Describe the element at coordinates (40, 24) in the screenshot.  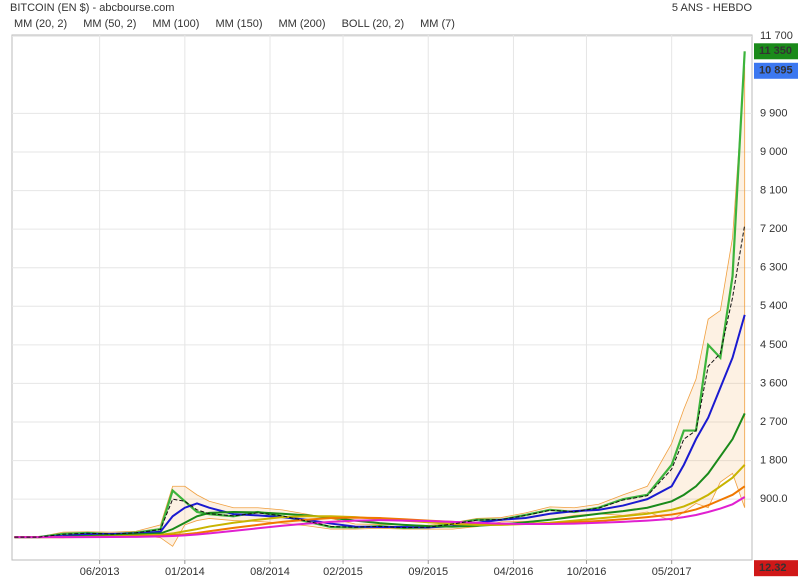
I see `legend-entry: MM (20, 2)` at that location.